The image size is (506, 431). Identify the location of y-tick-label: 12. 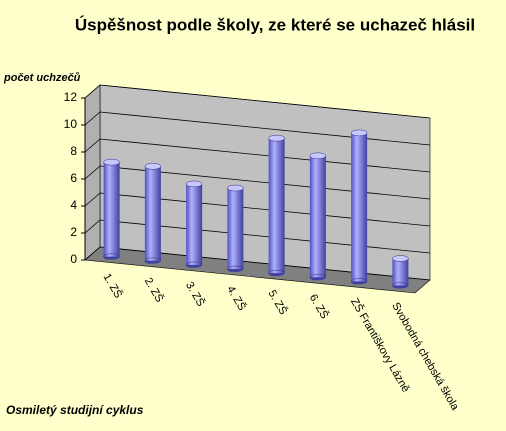
(71, 97).